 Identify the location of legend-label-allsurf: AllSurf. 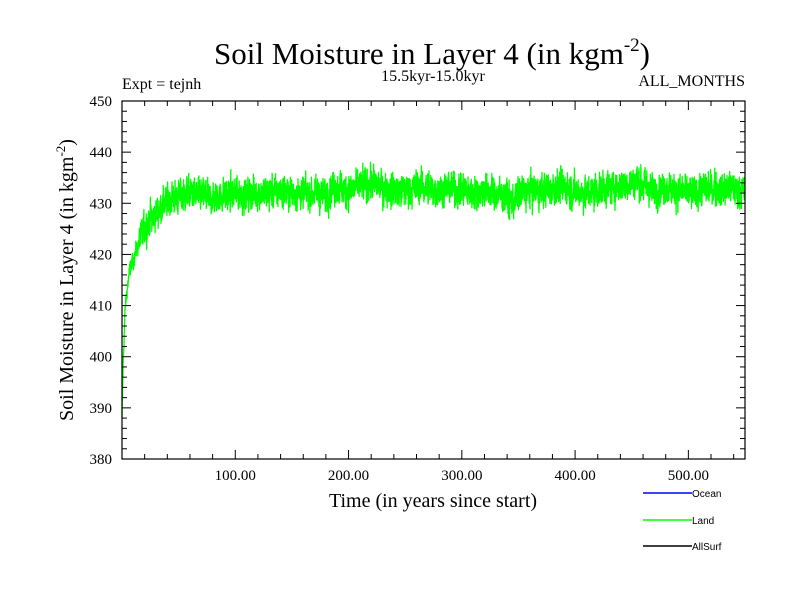
(707, 547).